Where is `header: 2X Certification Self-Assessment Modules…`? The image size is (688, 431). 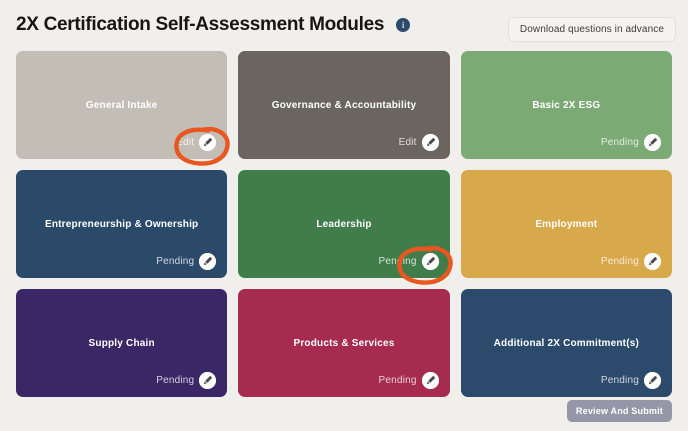
header: 2X Certification Self-Assessment Modules… is located at coordinates (213, 25).